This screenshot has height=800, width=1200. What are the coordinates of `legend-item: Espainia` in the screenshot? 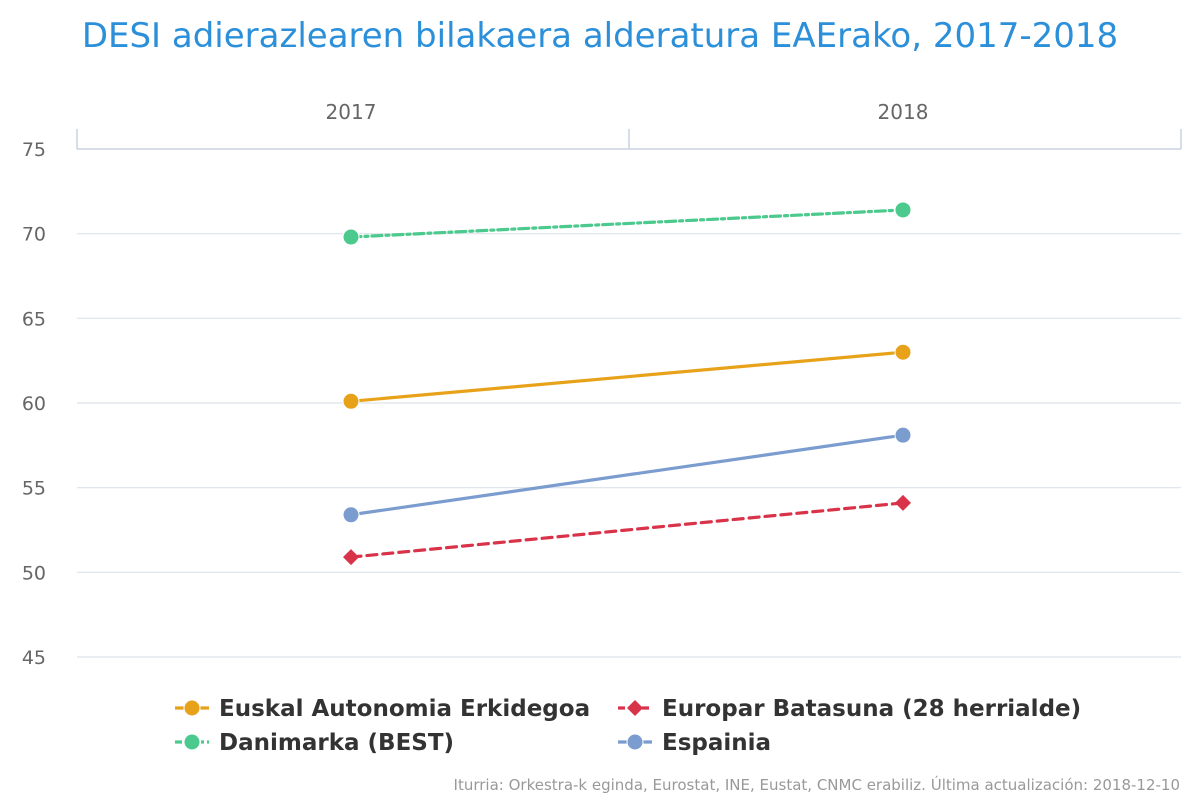 It's located at (694, 743).